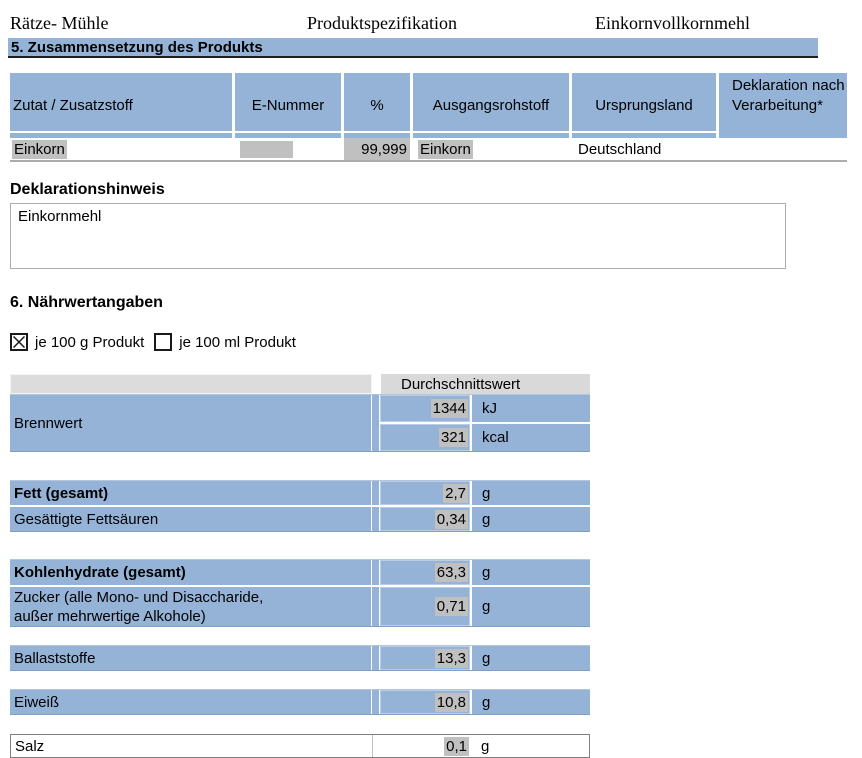  Describe the element at coordinates (121, 105) in the screenshot. I see `column-header-zutat: Zutat / Zusatzstoff` at that location.